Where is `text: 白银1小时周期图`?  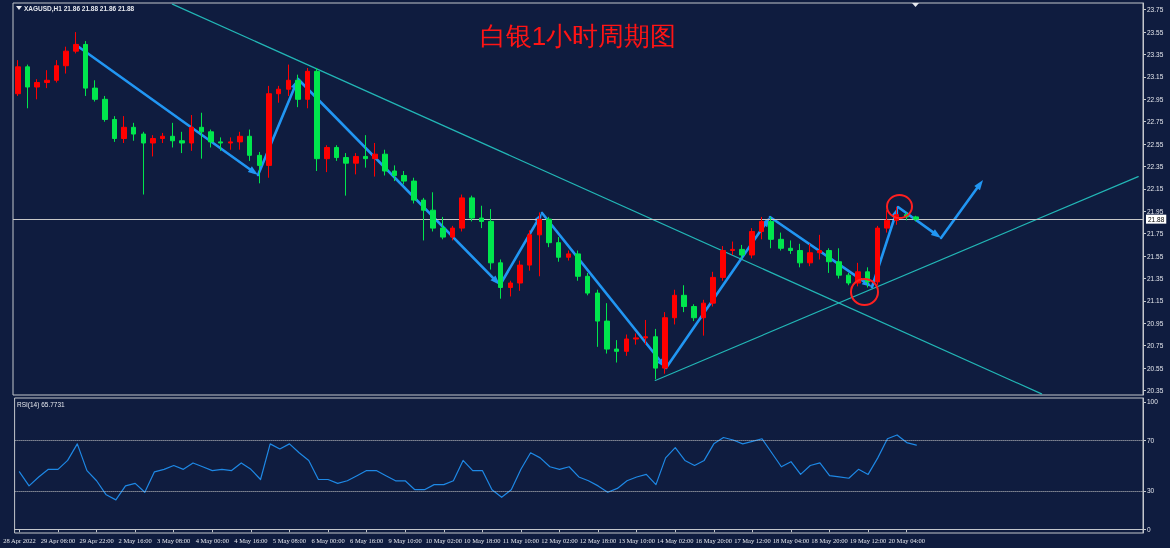 text: 白银1小时周期图 is located at coordinates (578, 36).